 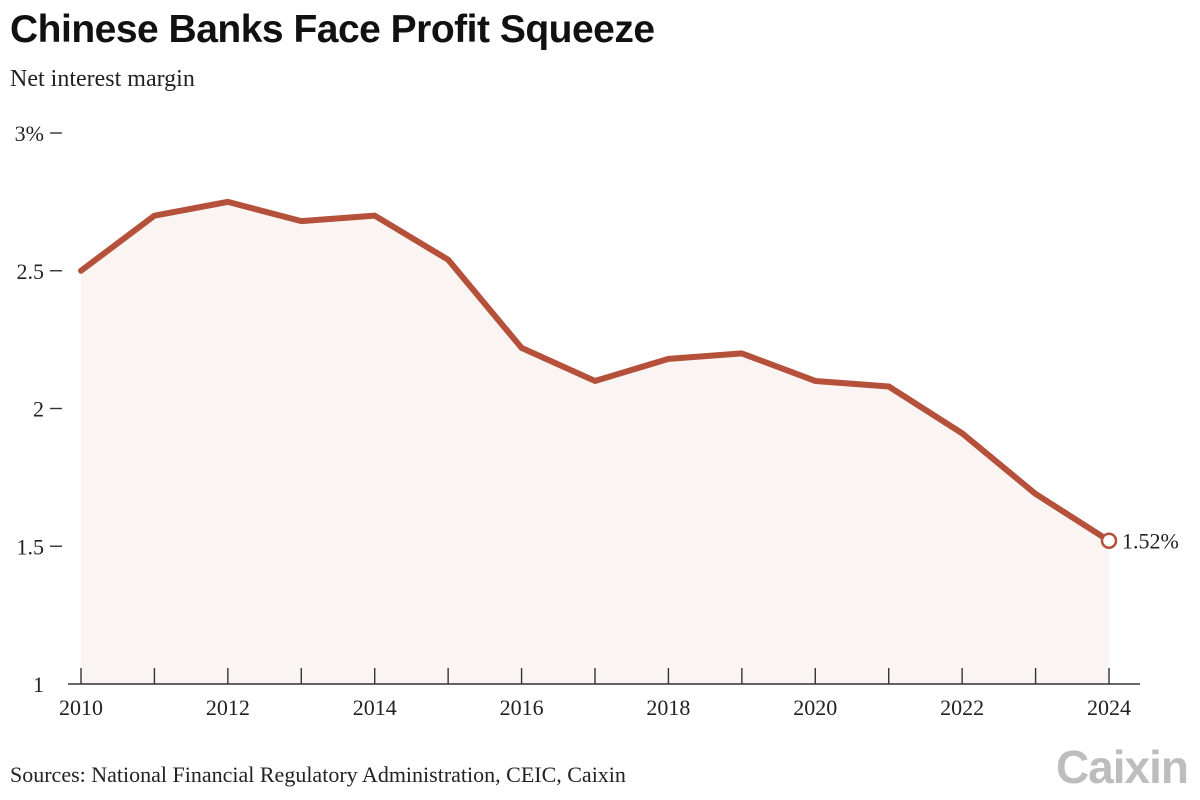 I want to click on x-tick-label: 2022, so click(x=962, y=707).